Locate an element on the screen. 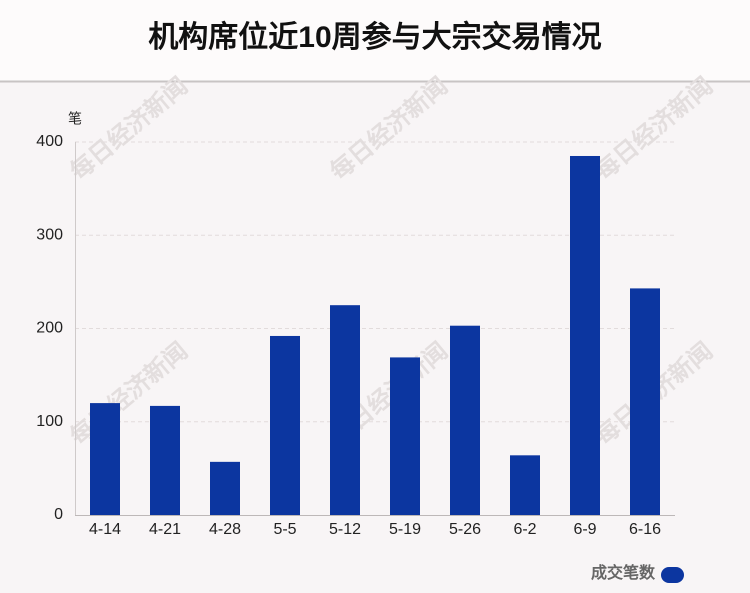 The height and width of the screenshot is (593, 750). y-tick-label: 0 is located at coordinates (58, 514).